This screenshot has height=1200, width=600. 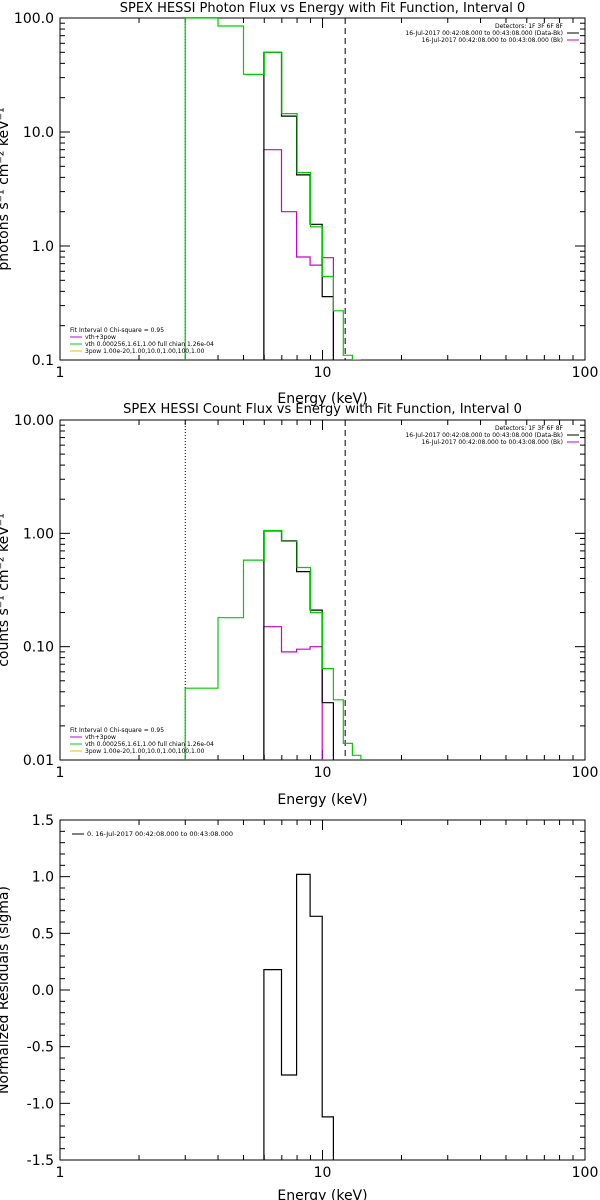 I want to click on y-tick-label: 1.00, so click(x=38, y=534).